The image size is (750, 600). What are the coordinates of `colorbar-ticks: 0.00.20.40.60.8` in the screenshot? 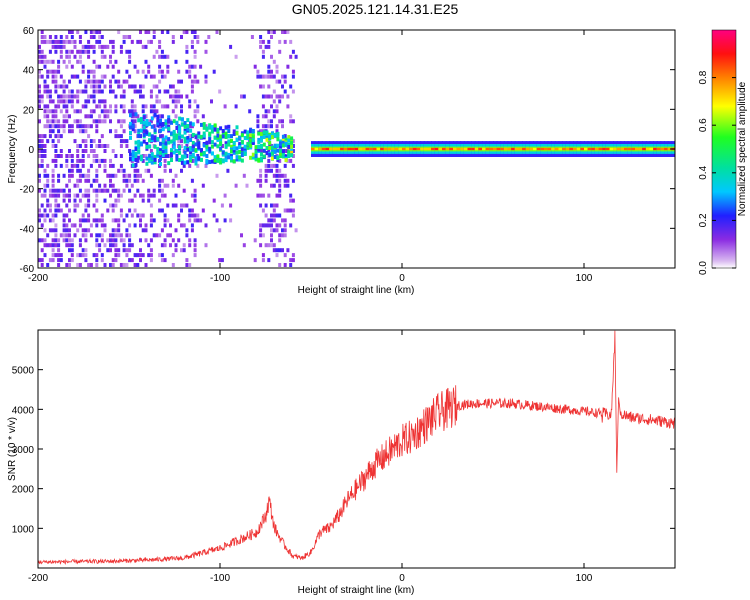 It's located at (717, 172).